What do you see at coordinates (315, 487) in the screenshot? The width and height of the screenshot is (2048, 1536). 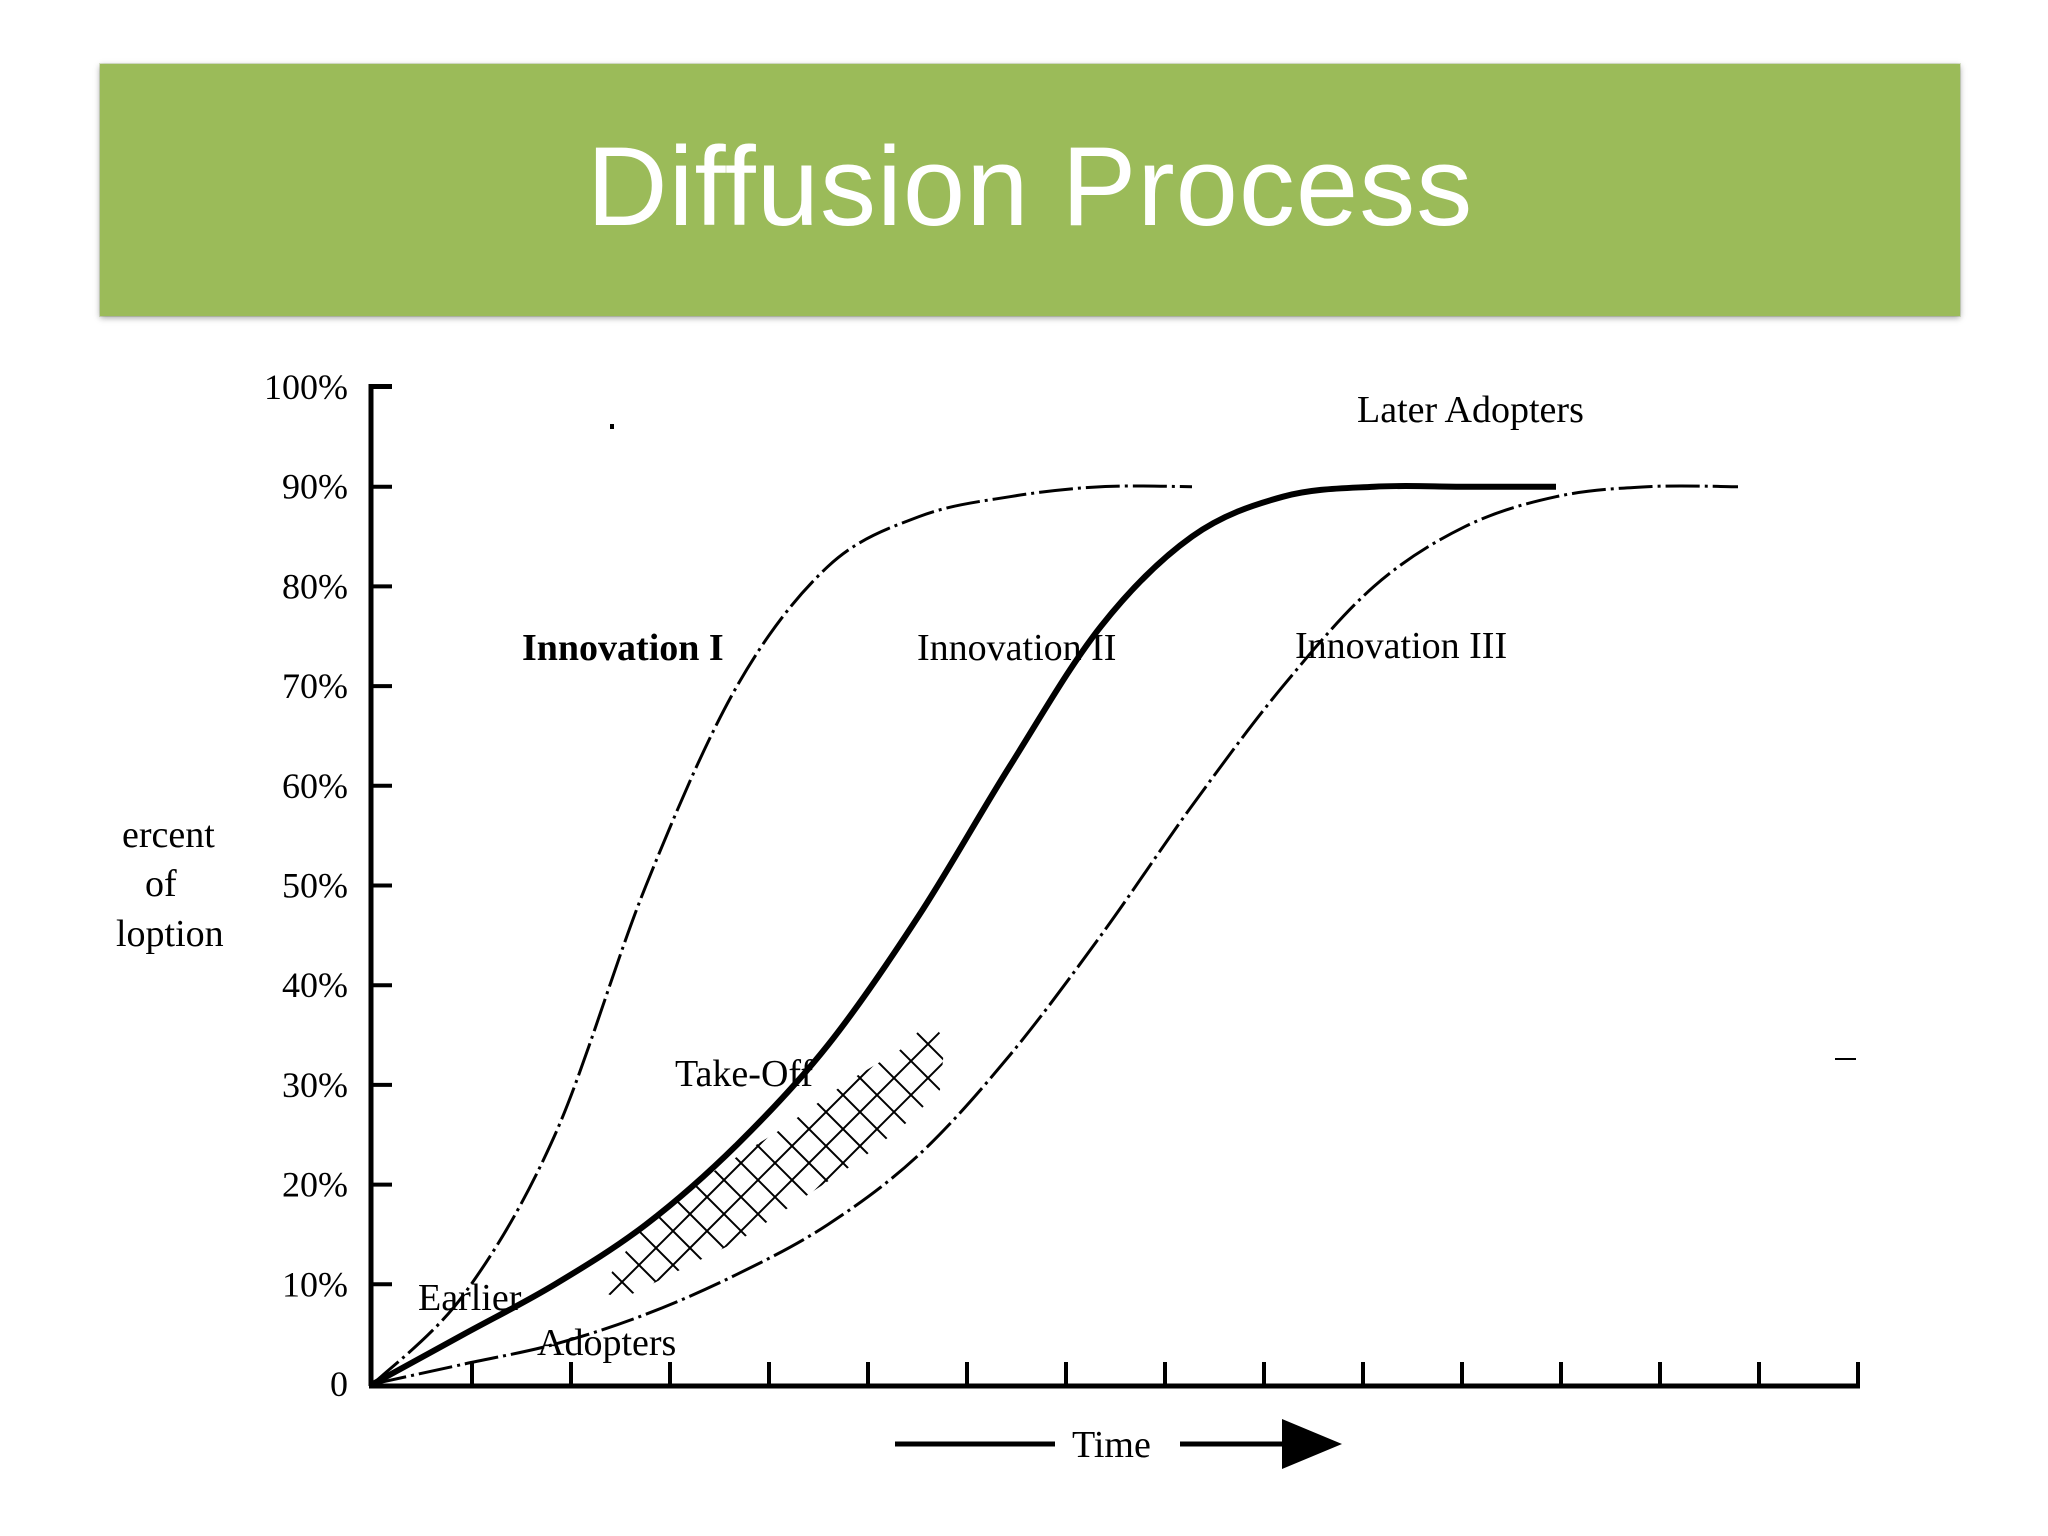 I see `y-tick-label: 90%` at bounding box center [315, 487].